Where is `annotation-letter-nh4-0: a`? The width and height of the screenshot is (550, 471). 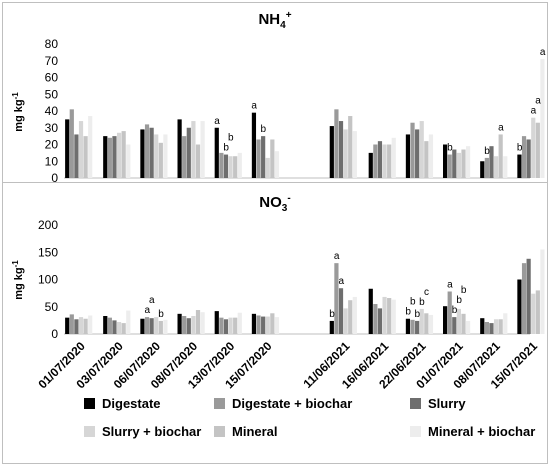 annotation-letter-nh4-0: a is located at coordinates (217, 121).